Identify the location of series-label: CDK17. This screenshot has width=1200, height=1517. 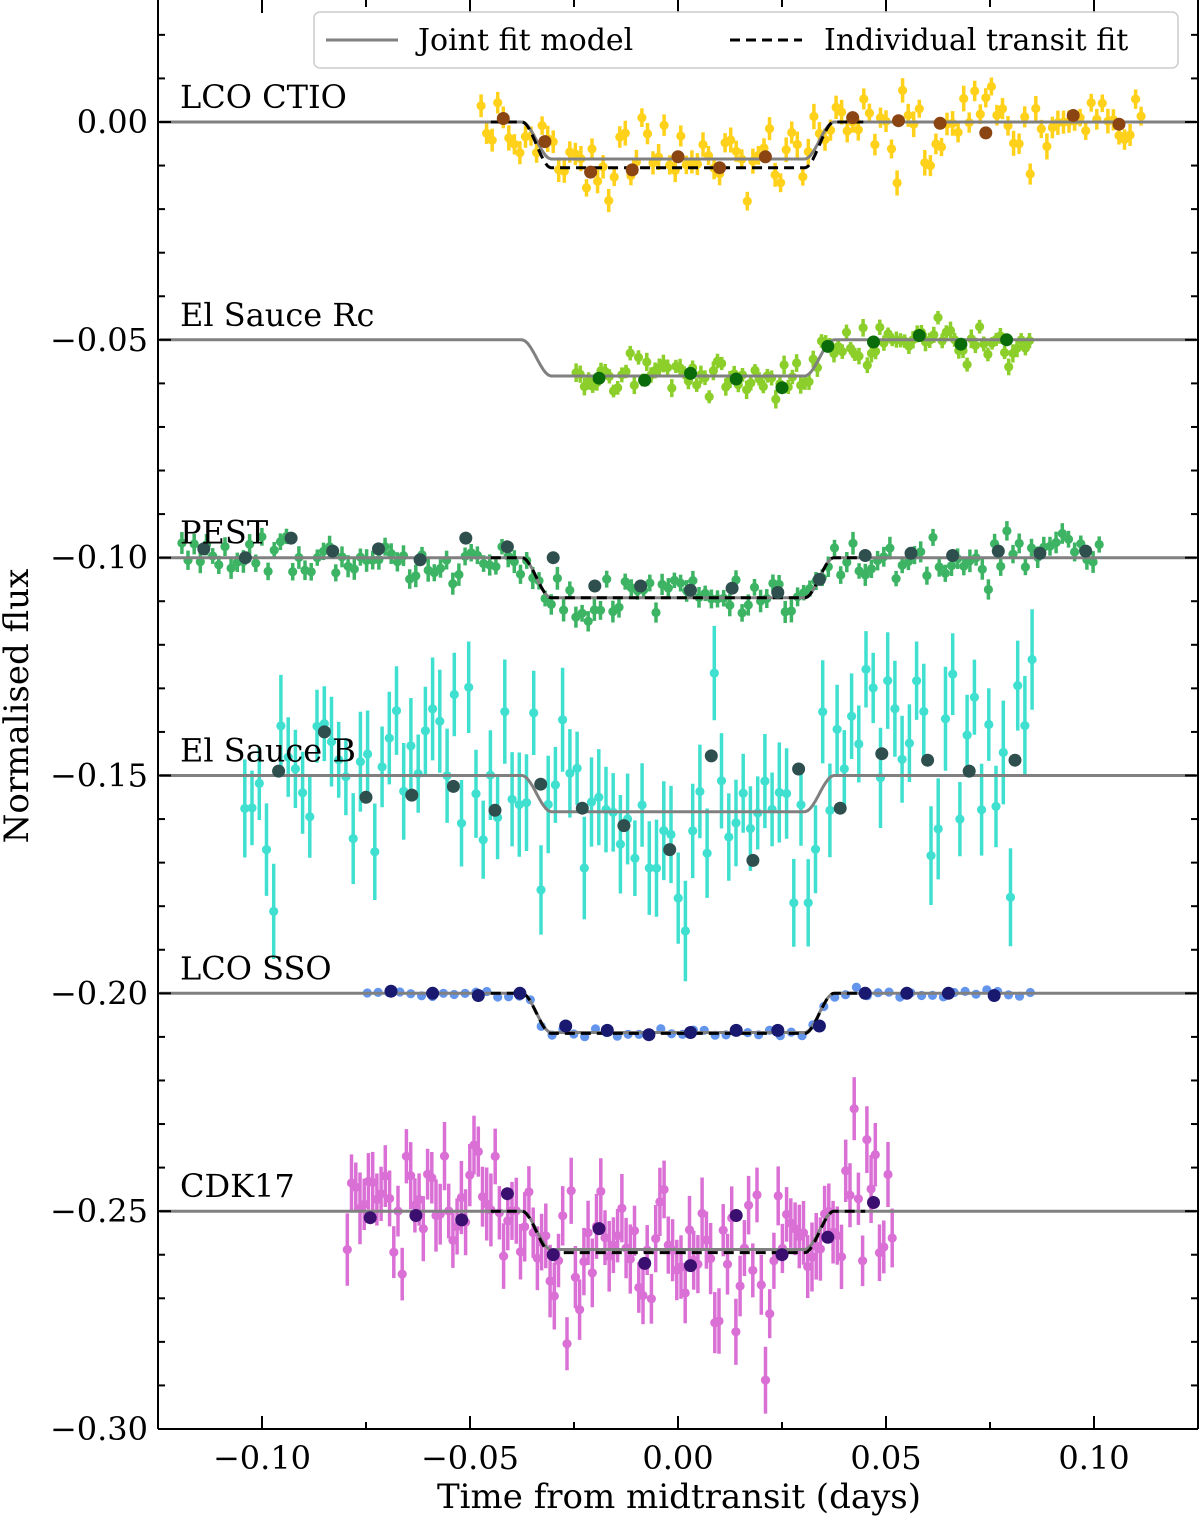
(237, 1186).